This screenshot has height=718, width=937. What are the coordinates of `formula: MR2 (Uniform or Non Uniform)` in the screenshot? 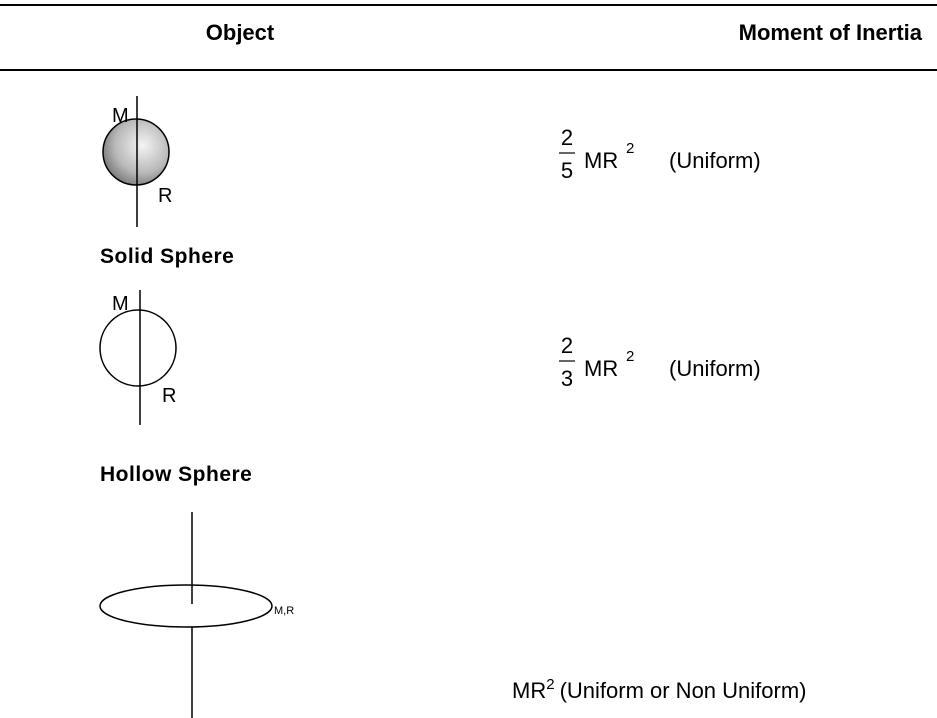 It's located at (659, 689).